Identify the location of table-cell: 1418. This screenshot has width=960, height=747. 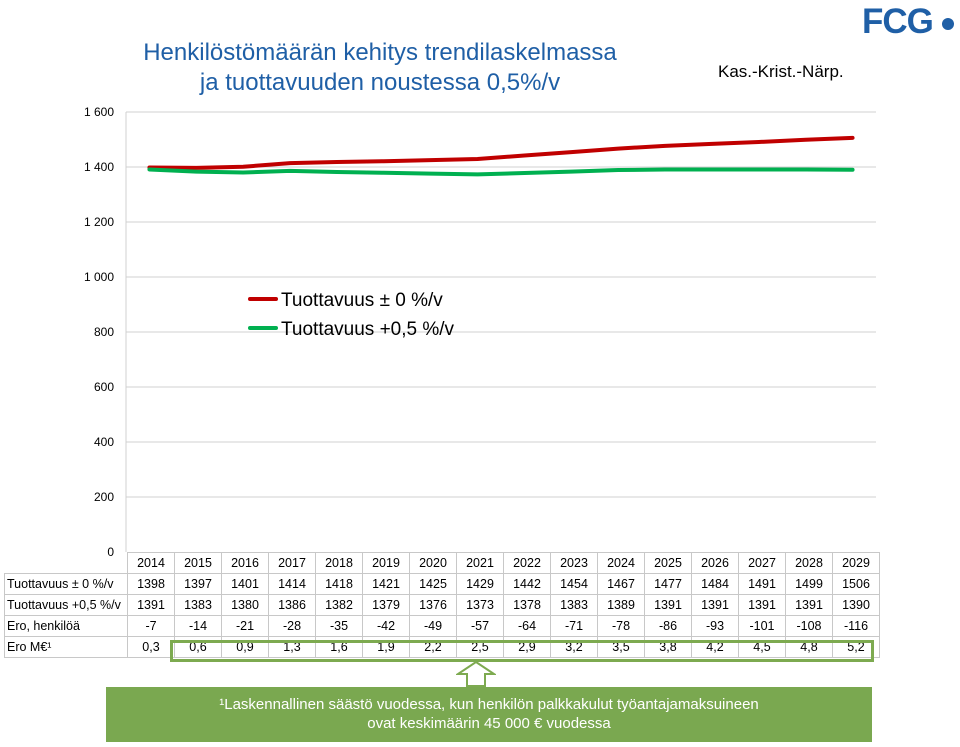
(339, 584).